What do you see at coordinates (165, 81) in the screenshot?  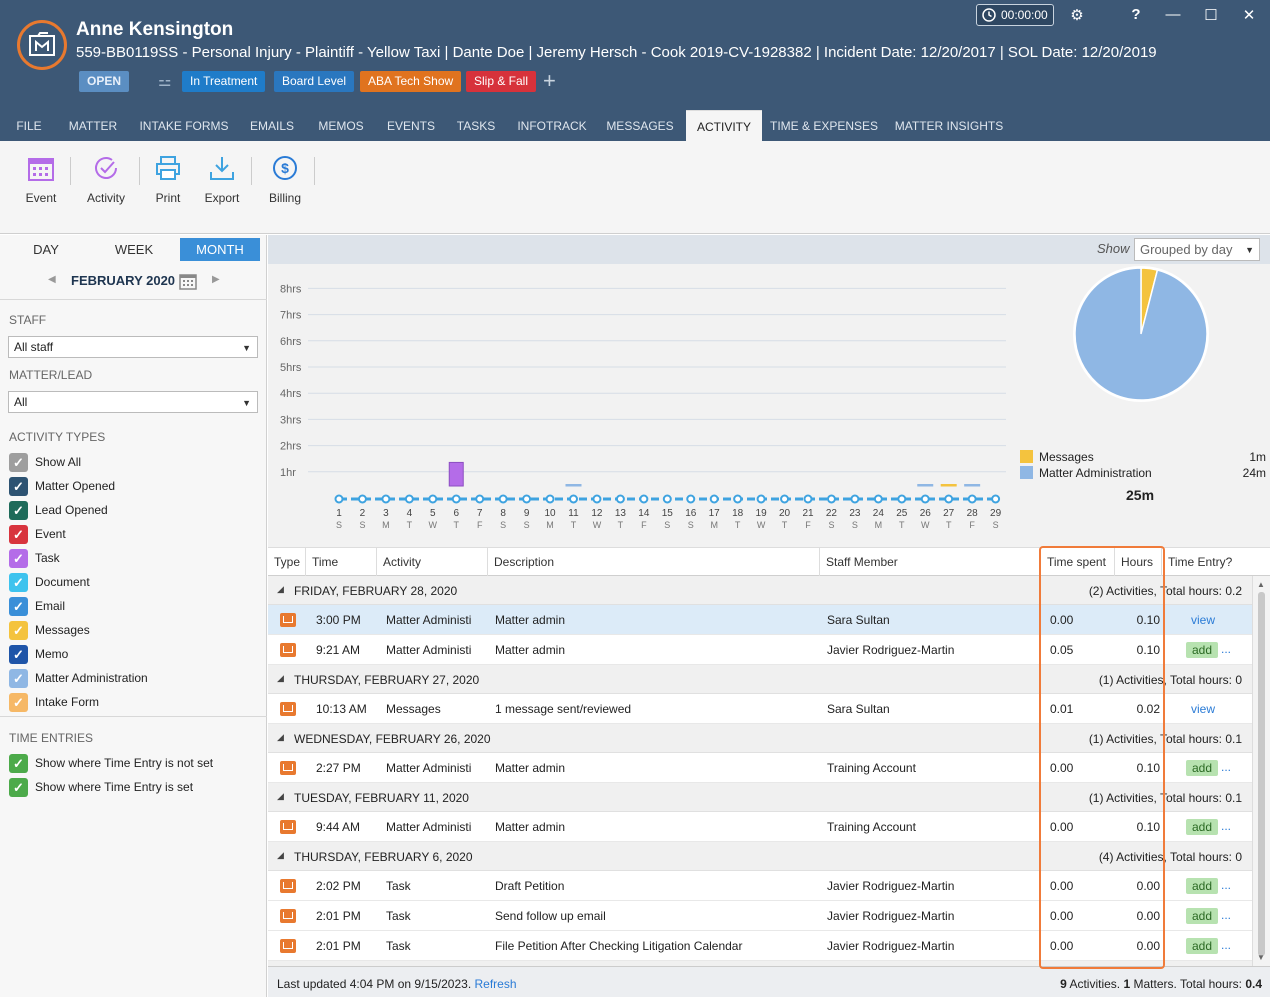 I see `tag-icon: ⚍` at bounding box center [165, 81].